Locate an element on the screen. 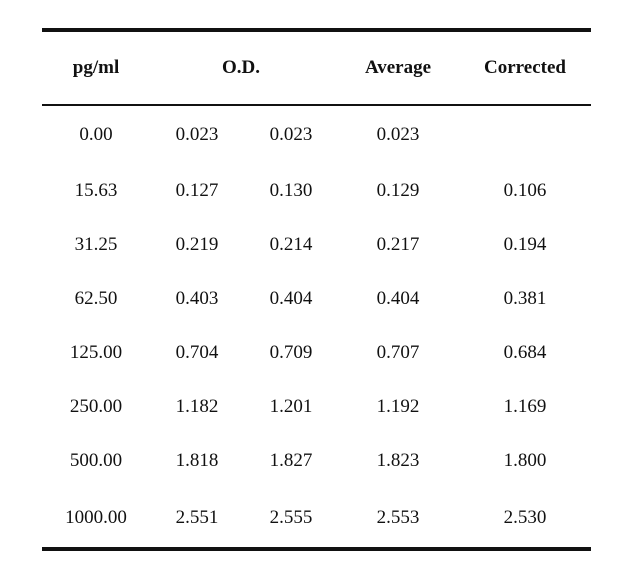 This screenshot has height=571, width=631. cell-od1: 0.704 is located at coordinates (197, 352).